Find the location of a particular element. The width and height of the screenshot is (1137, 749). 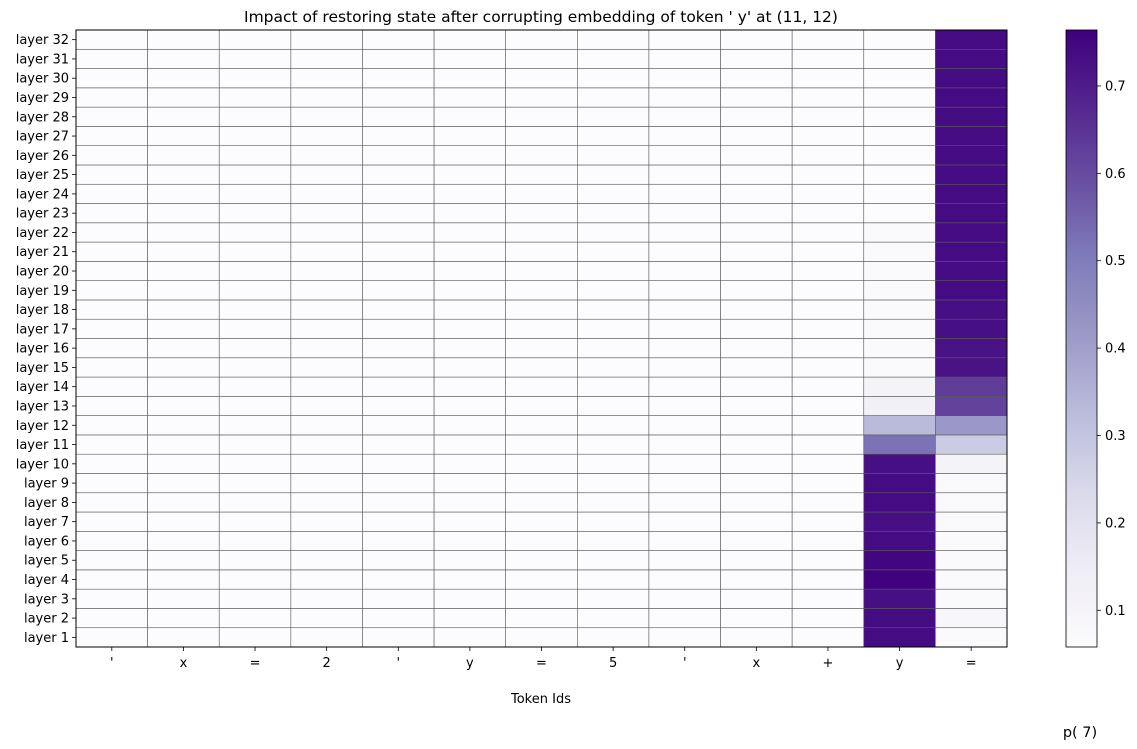

colorbar-ticks: 0.1 0.2 0.3 0.4 0.5 0.6 0.7 is located at coordinates (1111, 349).